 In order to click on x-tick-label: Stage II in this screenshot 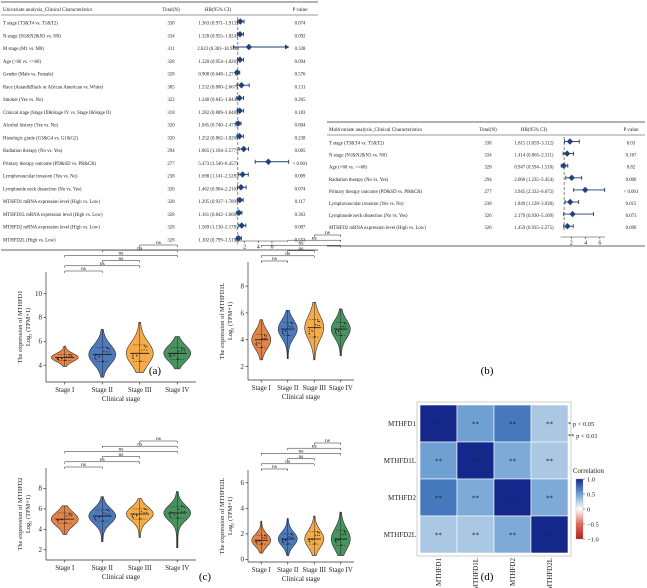, I will do `click(288, 388)`.